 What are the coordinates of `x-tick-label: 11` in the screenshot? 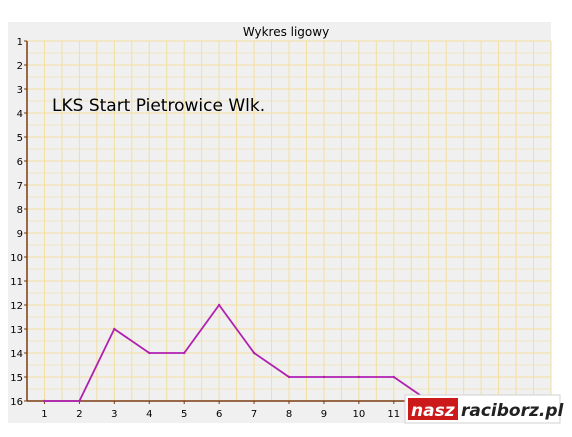 It's located at (393, 414).